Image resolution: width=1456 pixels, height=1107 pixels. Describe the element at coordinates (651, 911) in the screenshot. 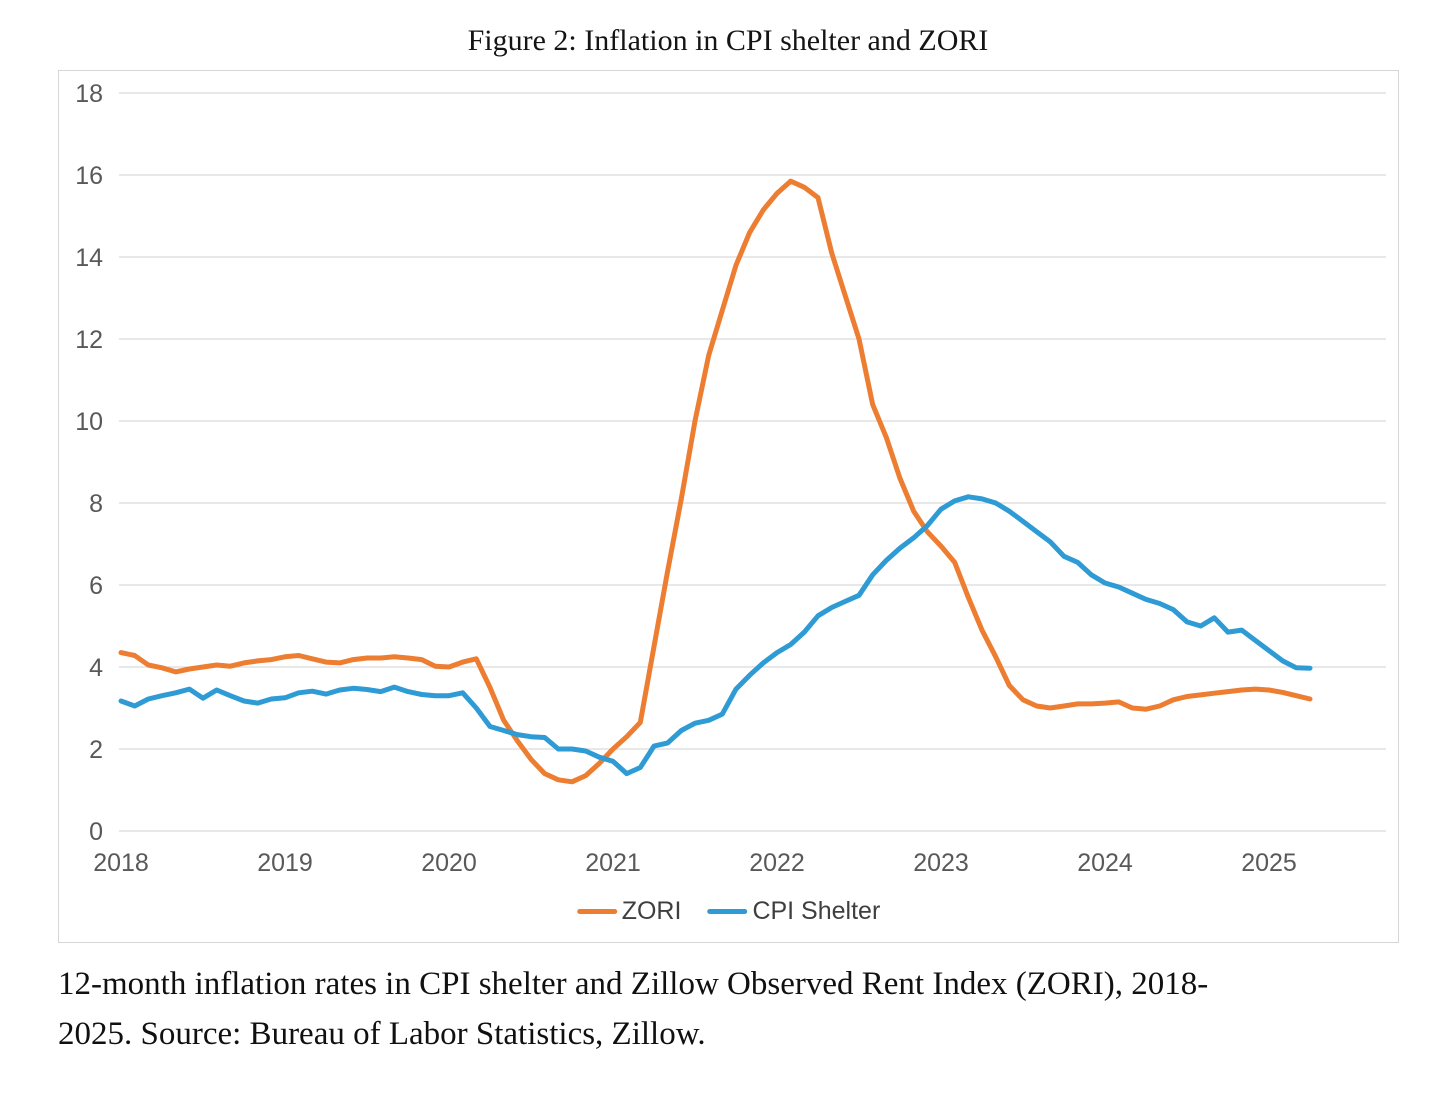

I see `legend-label-zori: ZORI` at that location.